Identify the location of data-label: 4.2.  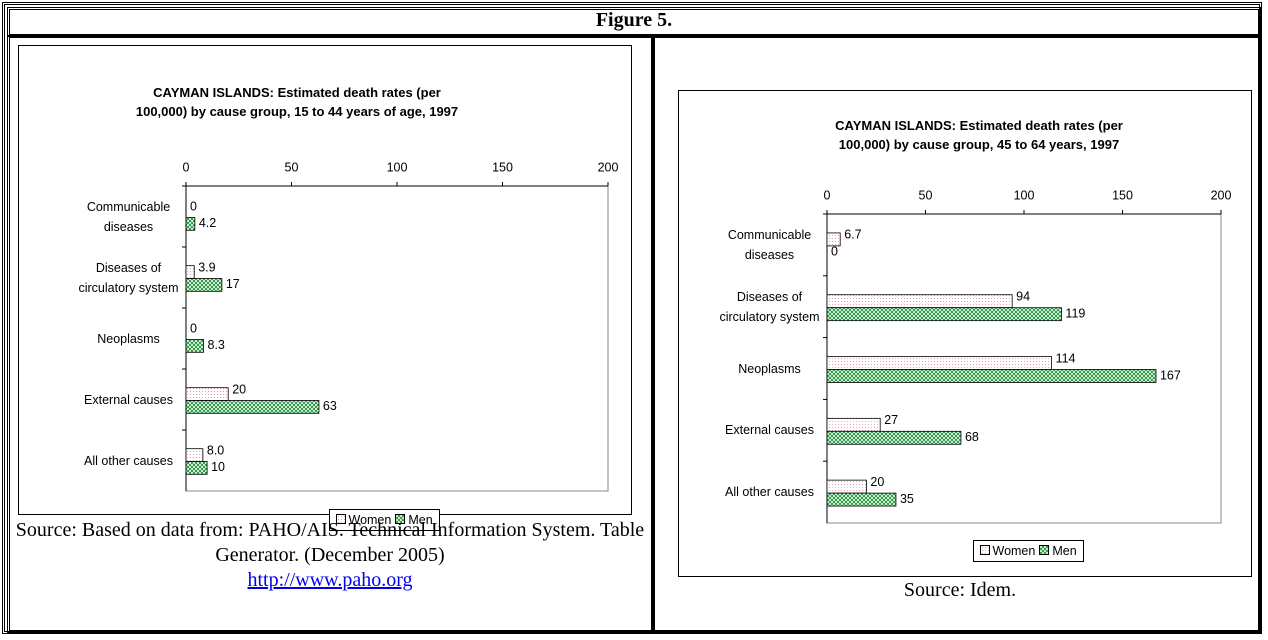
(207, 223).